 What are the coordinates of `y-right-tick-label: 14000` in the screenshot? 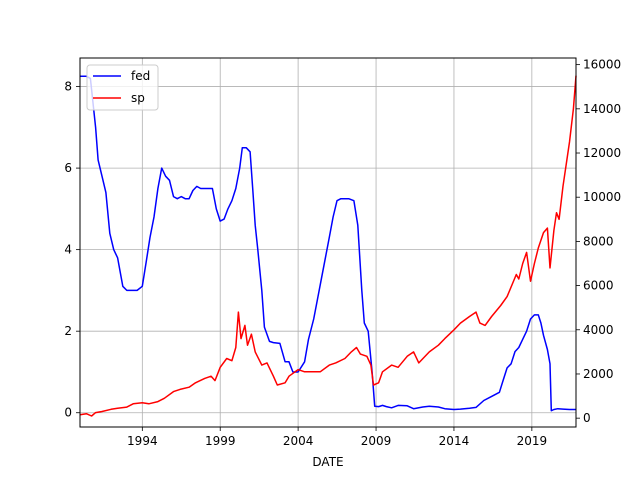 It's located at (602, 109).